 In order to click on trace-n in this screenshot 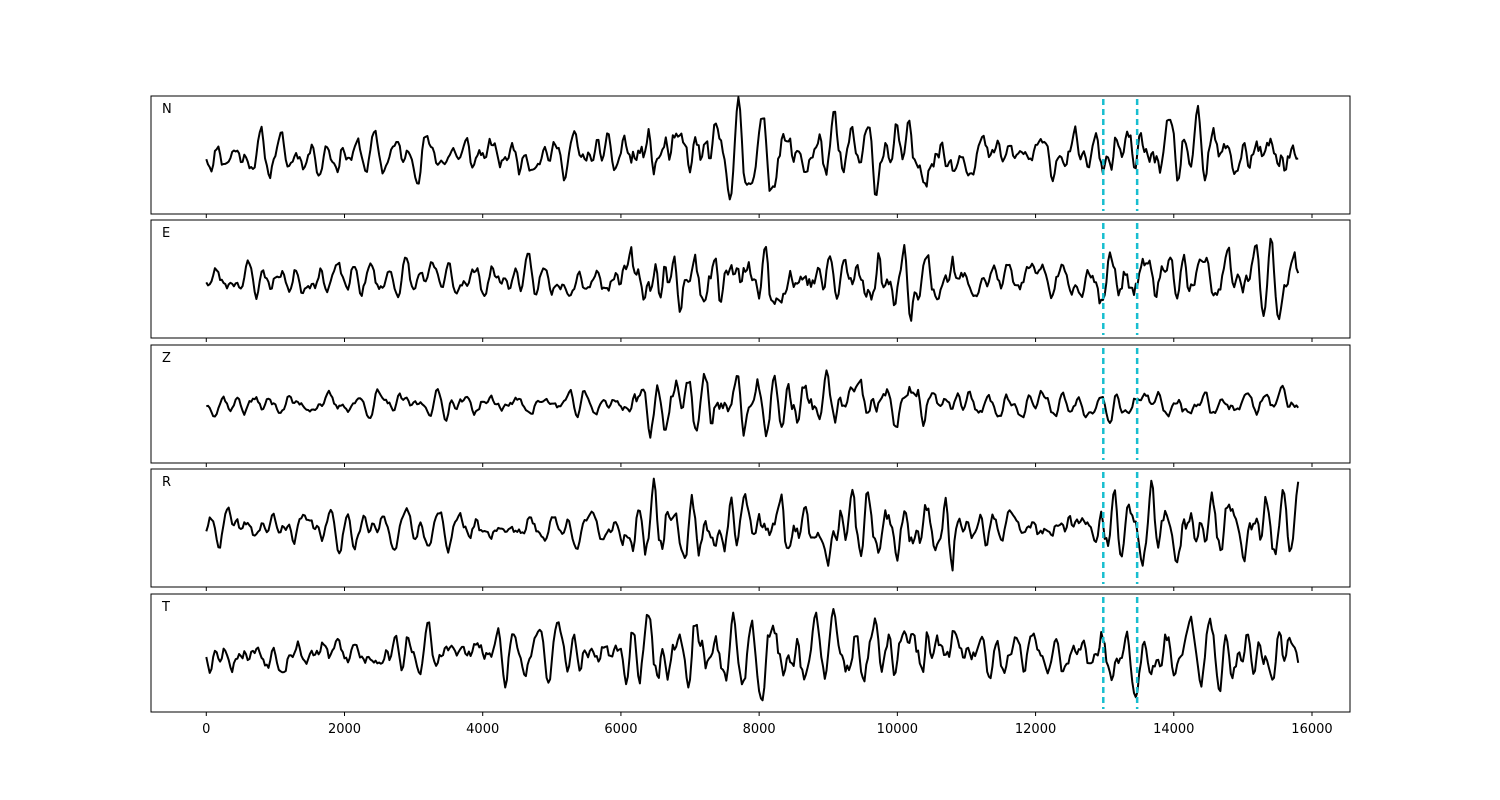, I will do `click(752, 148)`.